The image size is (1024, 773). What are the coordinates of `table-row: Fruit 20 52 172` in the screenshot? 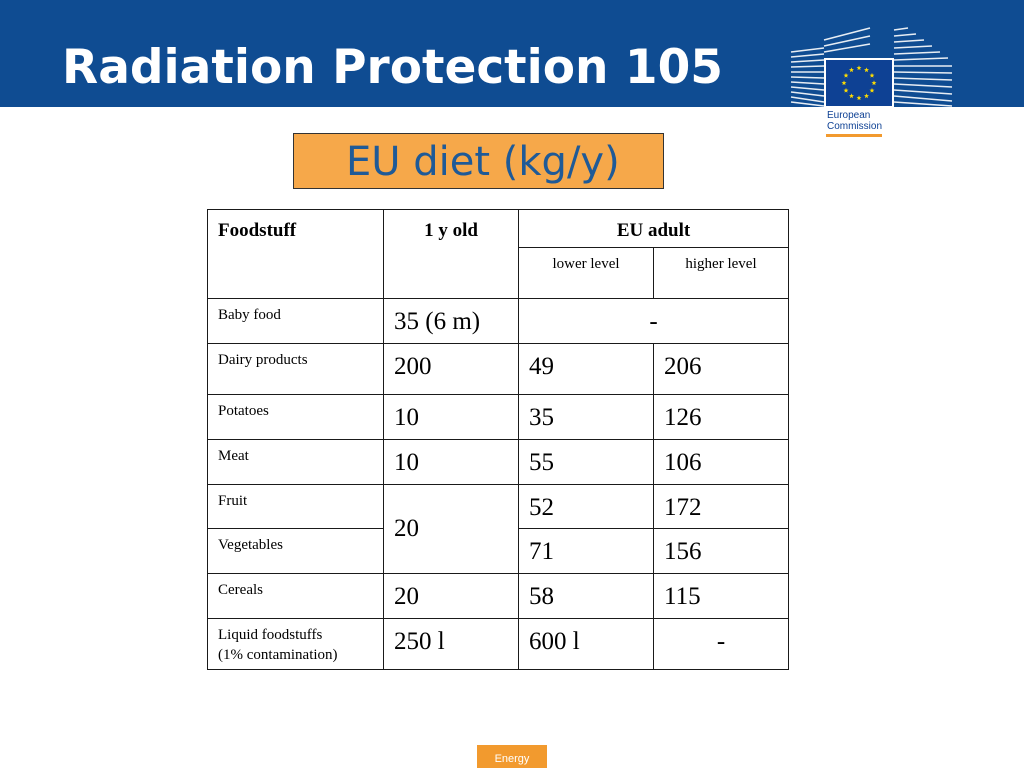 It's located at (498, 529).